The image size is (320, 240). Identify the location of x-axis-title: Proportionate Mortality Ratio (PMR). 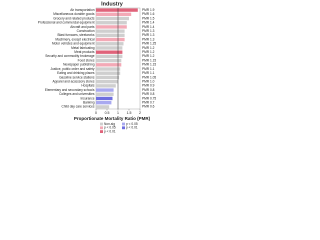
(112, 118).